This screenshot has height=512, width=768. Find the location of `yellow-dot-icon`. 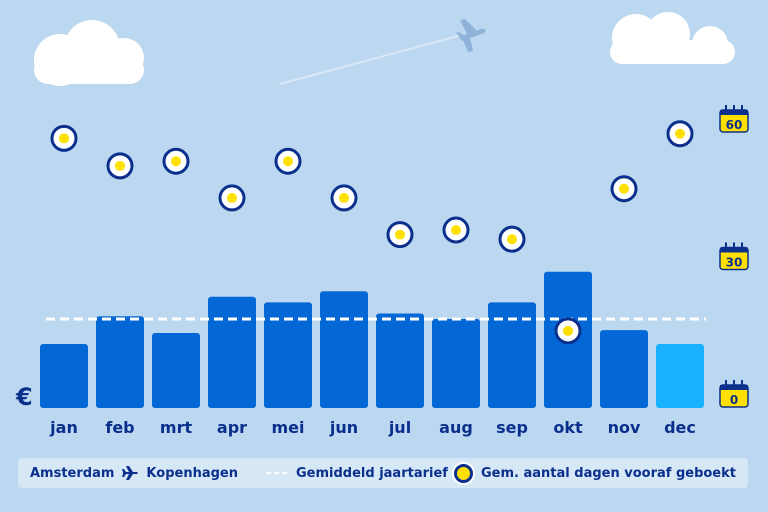

yellow-dot-icon is located at coordinates (463, 473).